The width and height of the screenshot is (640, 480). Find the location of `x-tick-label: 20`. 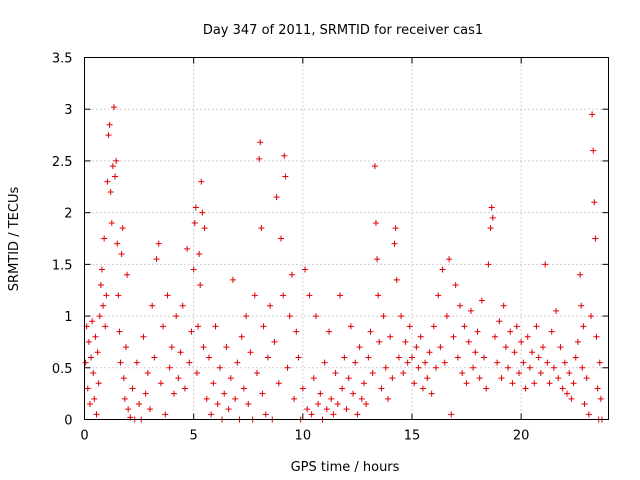

x-tick-label: 20 is located at coordinates (521, 436).